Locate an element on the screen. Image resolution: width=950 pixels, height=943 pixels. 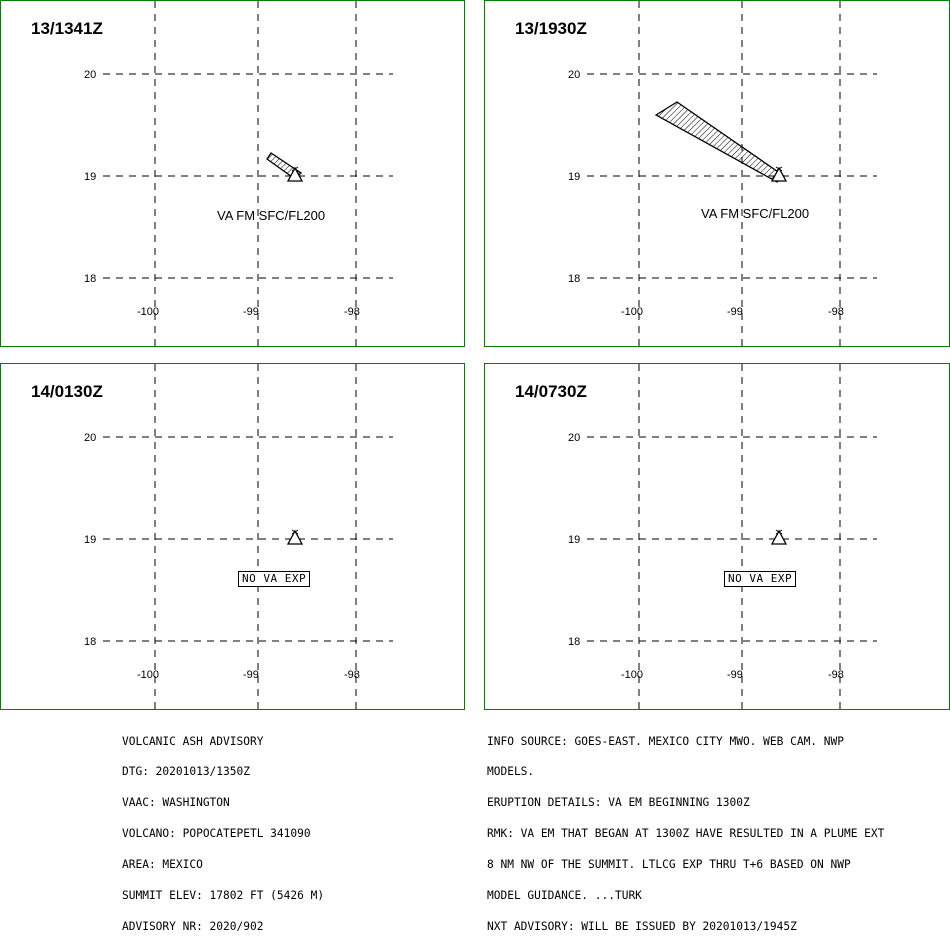
panel-time-label: 14/0730Z is located at coordinates (551, 391).